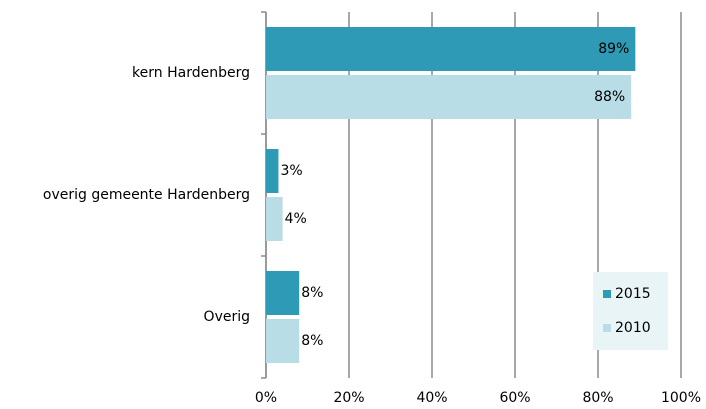 This screenshot has width=706, height=409. What do you see at coordinates (514, 398) in the screenshot?
I see `x-tick-label: 60%` at bounding box center [514, 398].